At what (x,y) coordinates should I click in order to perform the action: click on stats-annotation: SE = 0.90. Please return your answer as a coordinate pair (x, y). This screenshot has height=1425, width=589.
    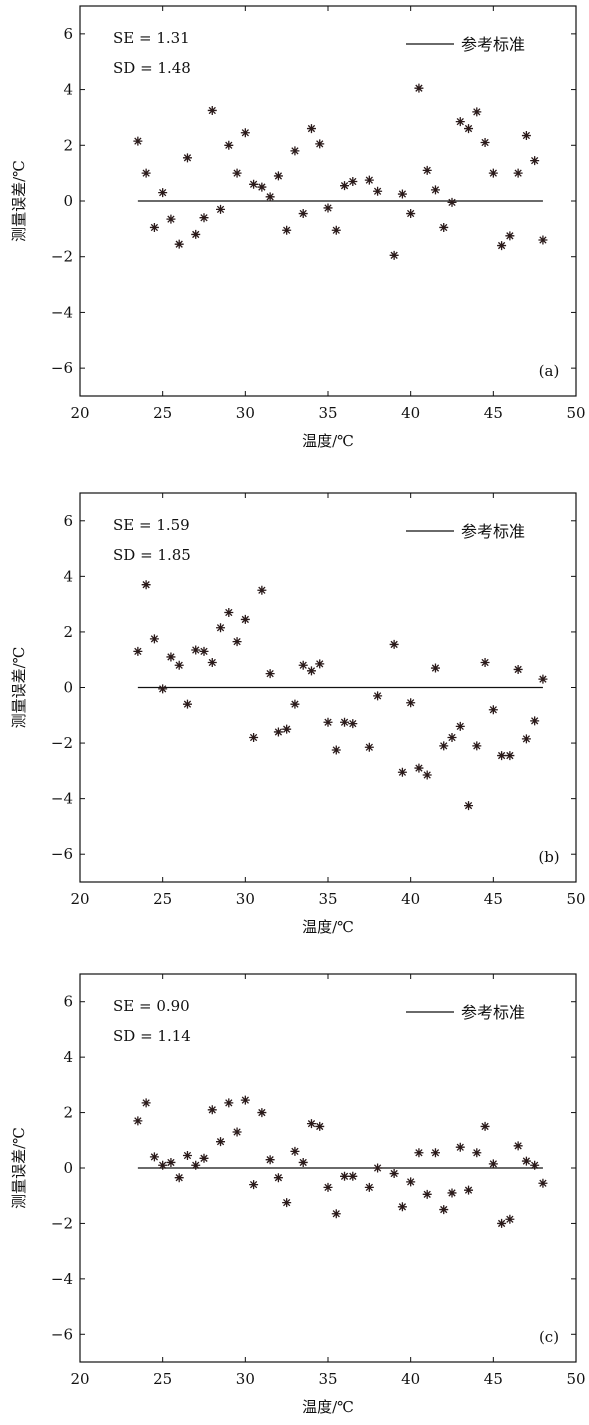
    Looking at the image, I should click on (151, 1006).